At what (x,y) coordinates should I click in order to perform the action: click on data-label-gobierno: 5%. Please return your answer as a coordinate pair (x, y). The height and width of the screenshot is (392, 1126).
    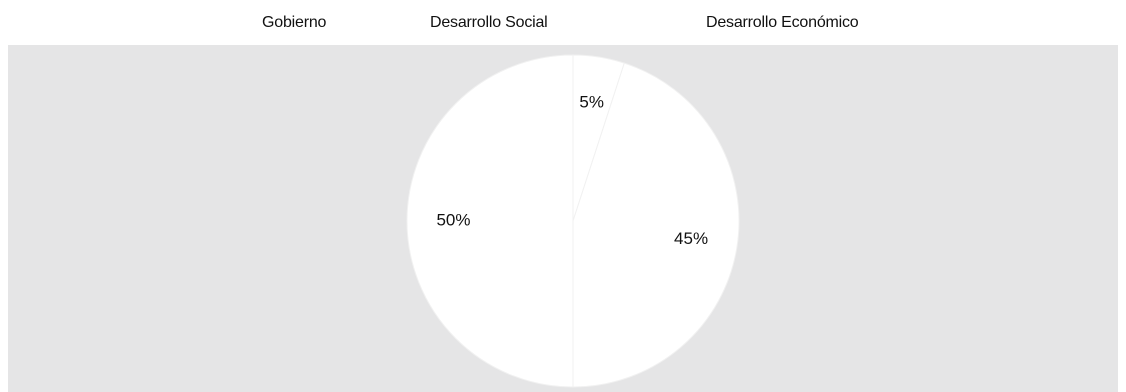
    Looking at the image, I should click on (591, 101).